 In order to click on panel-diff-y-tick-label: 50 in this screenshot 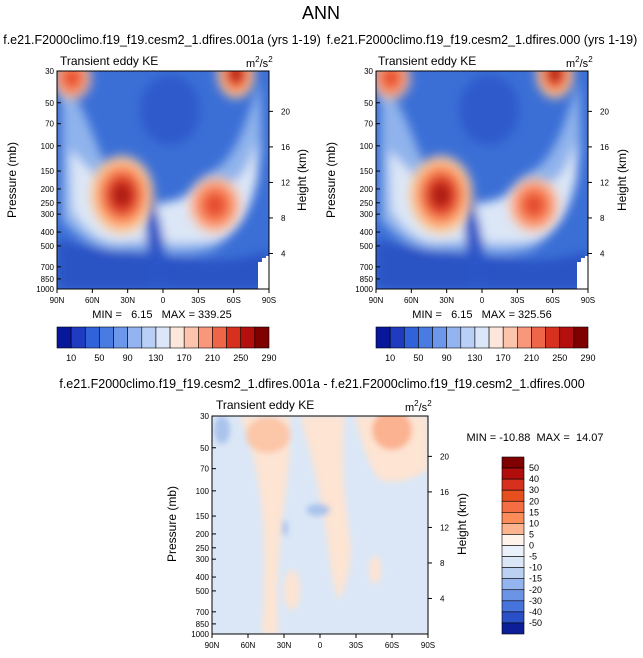, I will do `click(204, 448)`.